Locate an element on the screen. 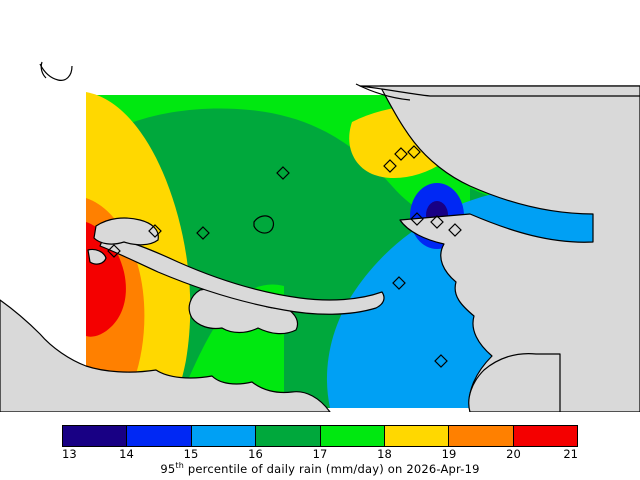 Image resolution: width=640 pixels, height=480 pixels. coastline-extras is located at coordinates (225, 81).